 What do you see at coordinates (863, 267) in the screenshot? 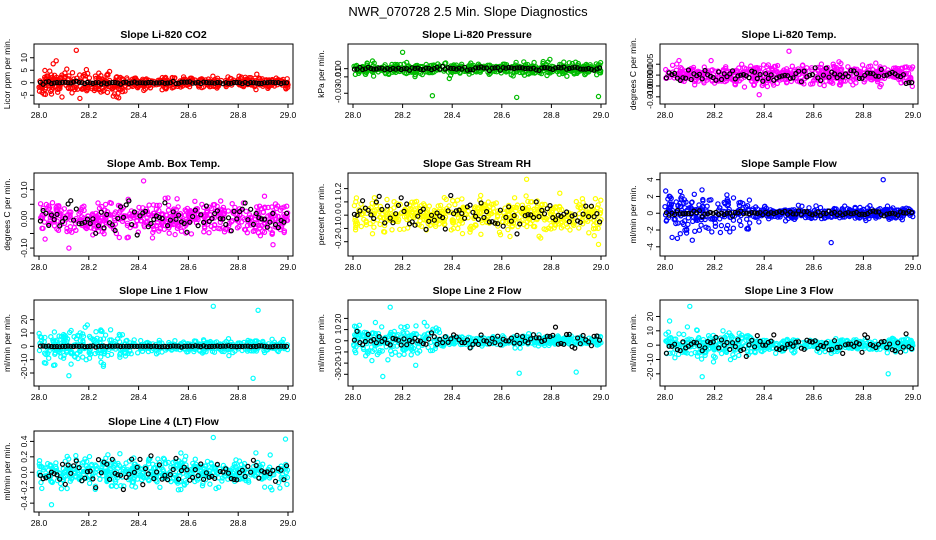
I see `x-tick-label: 28.8` at bounding box center [863, 267].